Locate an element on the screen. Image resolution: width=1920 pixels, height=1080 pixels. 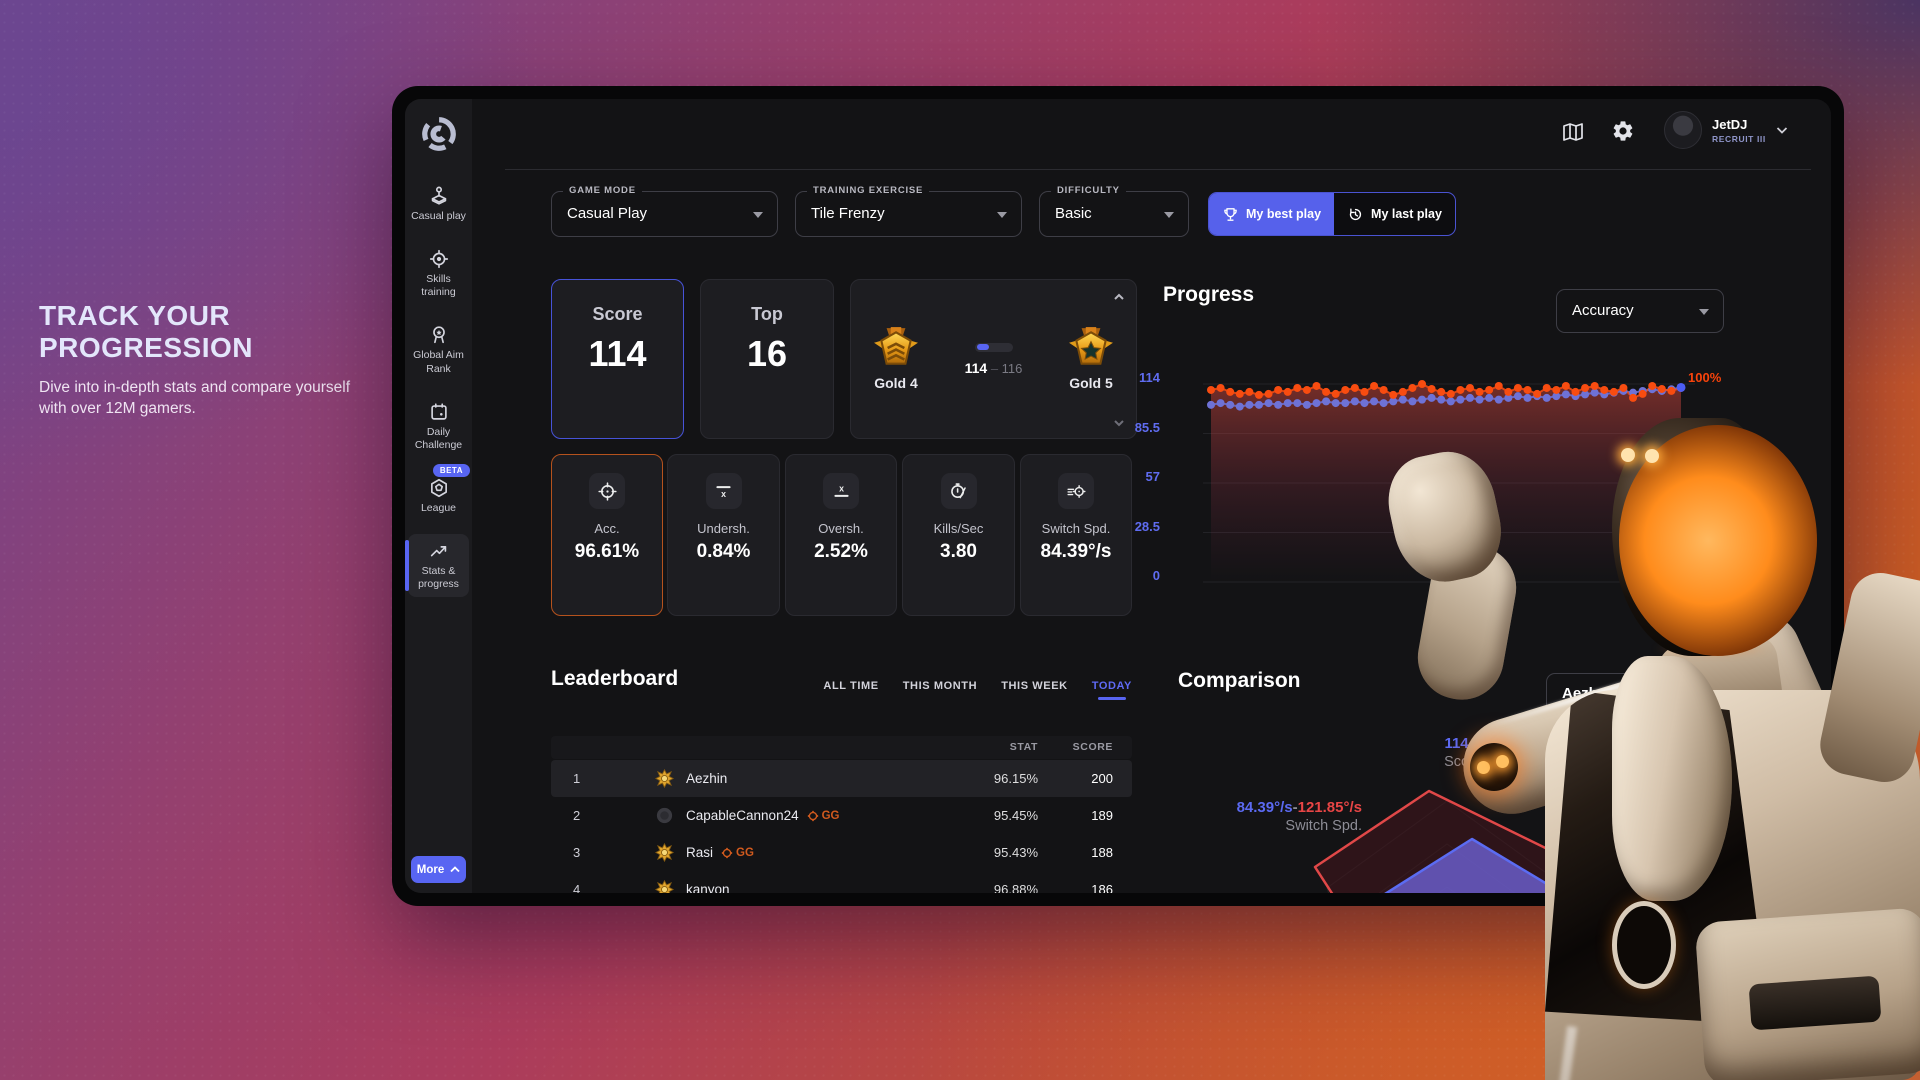
avatar is located at coordinates (664, 816).